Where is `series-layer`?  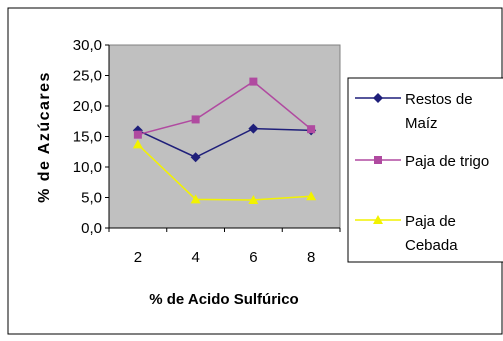
series-layer is located at coordinates (224, 140).